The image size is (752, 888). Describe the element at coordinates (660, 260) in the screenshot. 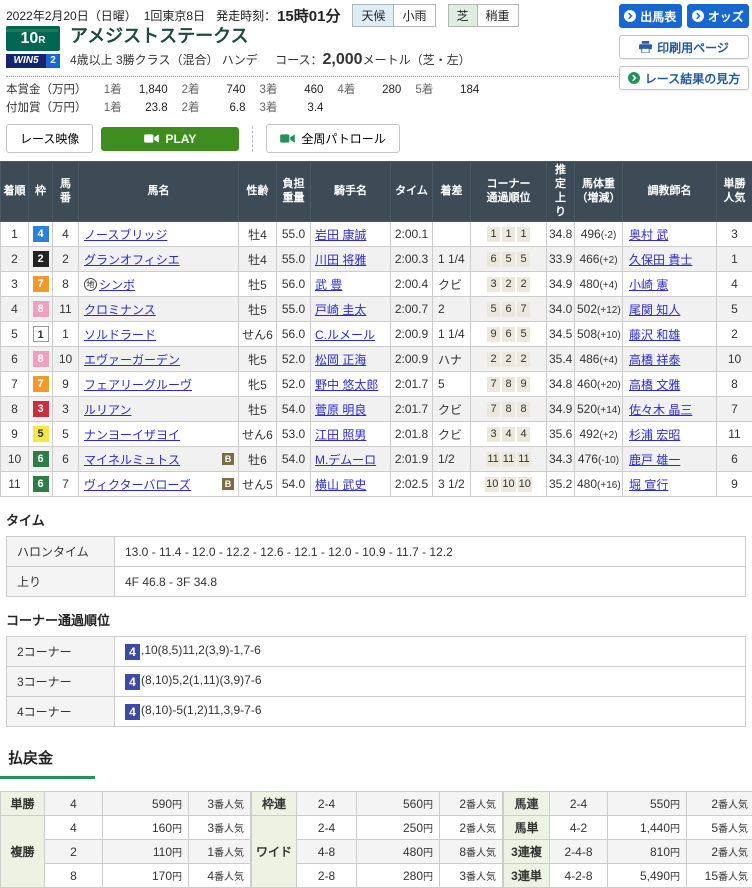

I see `trainer-name-link: 久保田 貴士` at that location.